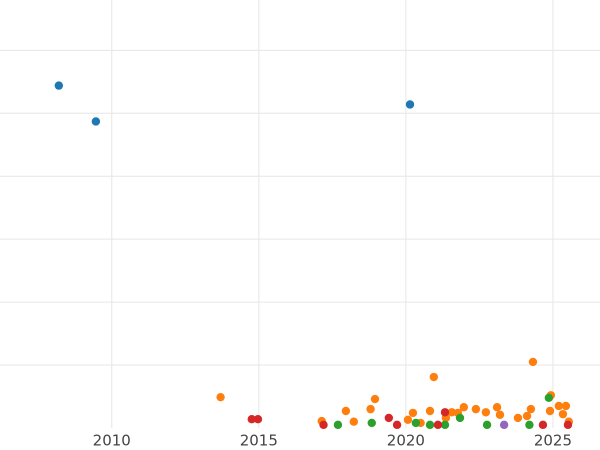  What do you see at coordinates (112, 441) in the screenshot?
I see `x-tick-label: 2010` at bounding box center [112, 441].